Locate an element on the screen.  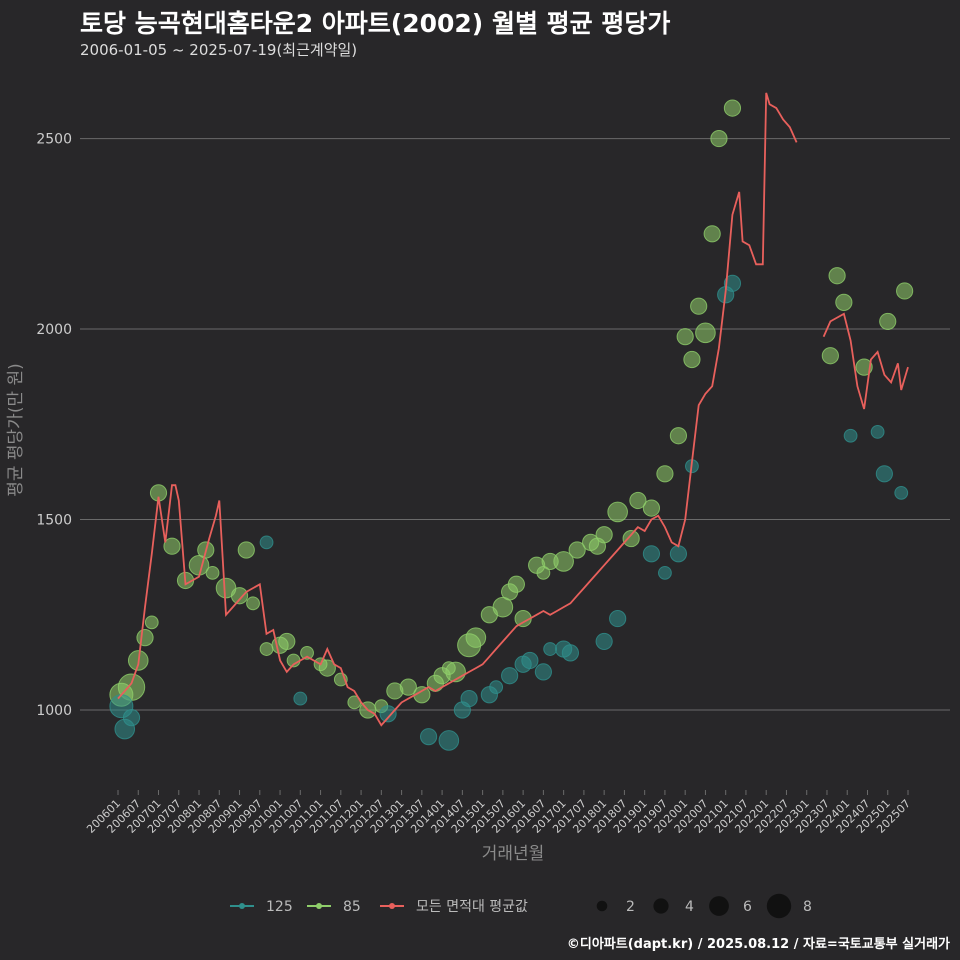
legend-size-label-4: 4 is located at coordinates (689, 907).